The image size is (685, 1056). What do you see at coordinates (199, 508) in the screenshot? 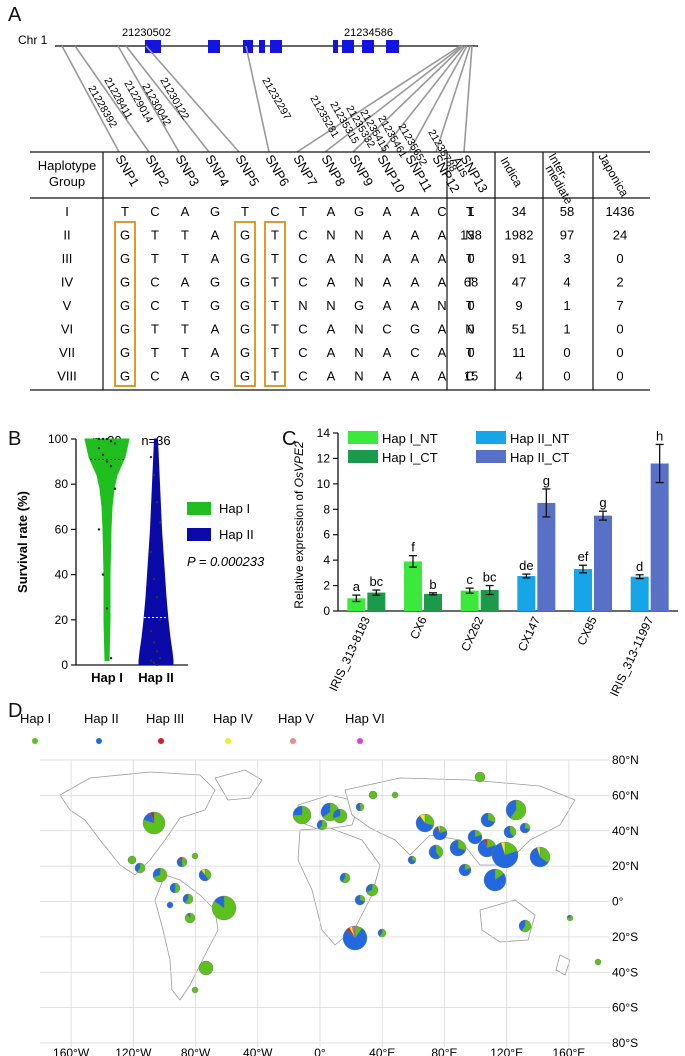
I see `legend-swatch` at bounding box center [199, 508].